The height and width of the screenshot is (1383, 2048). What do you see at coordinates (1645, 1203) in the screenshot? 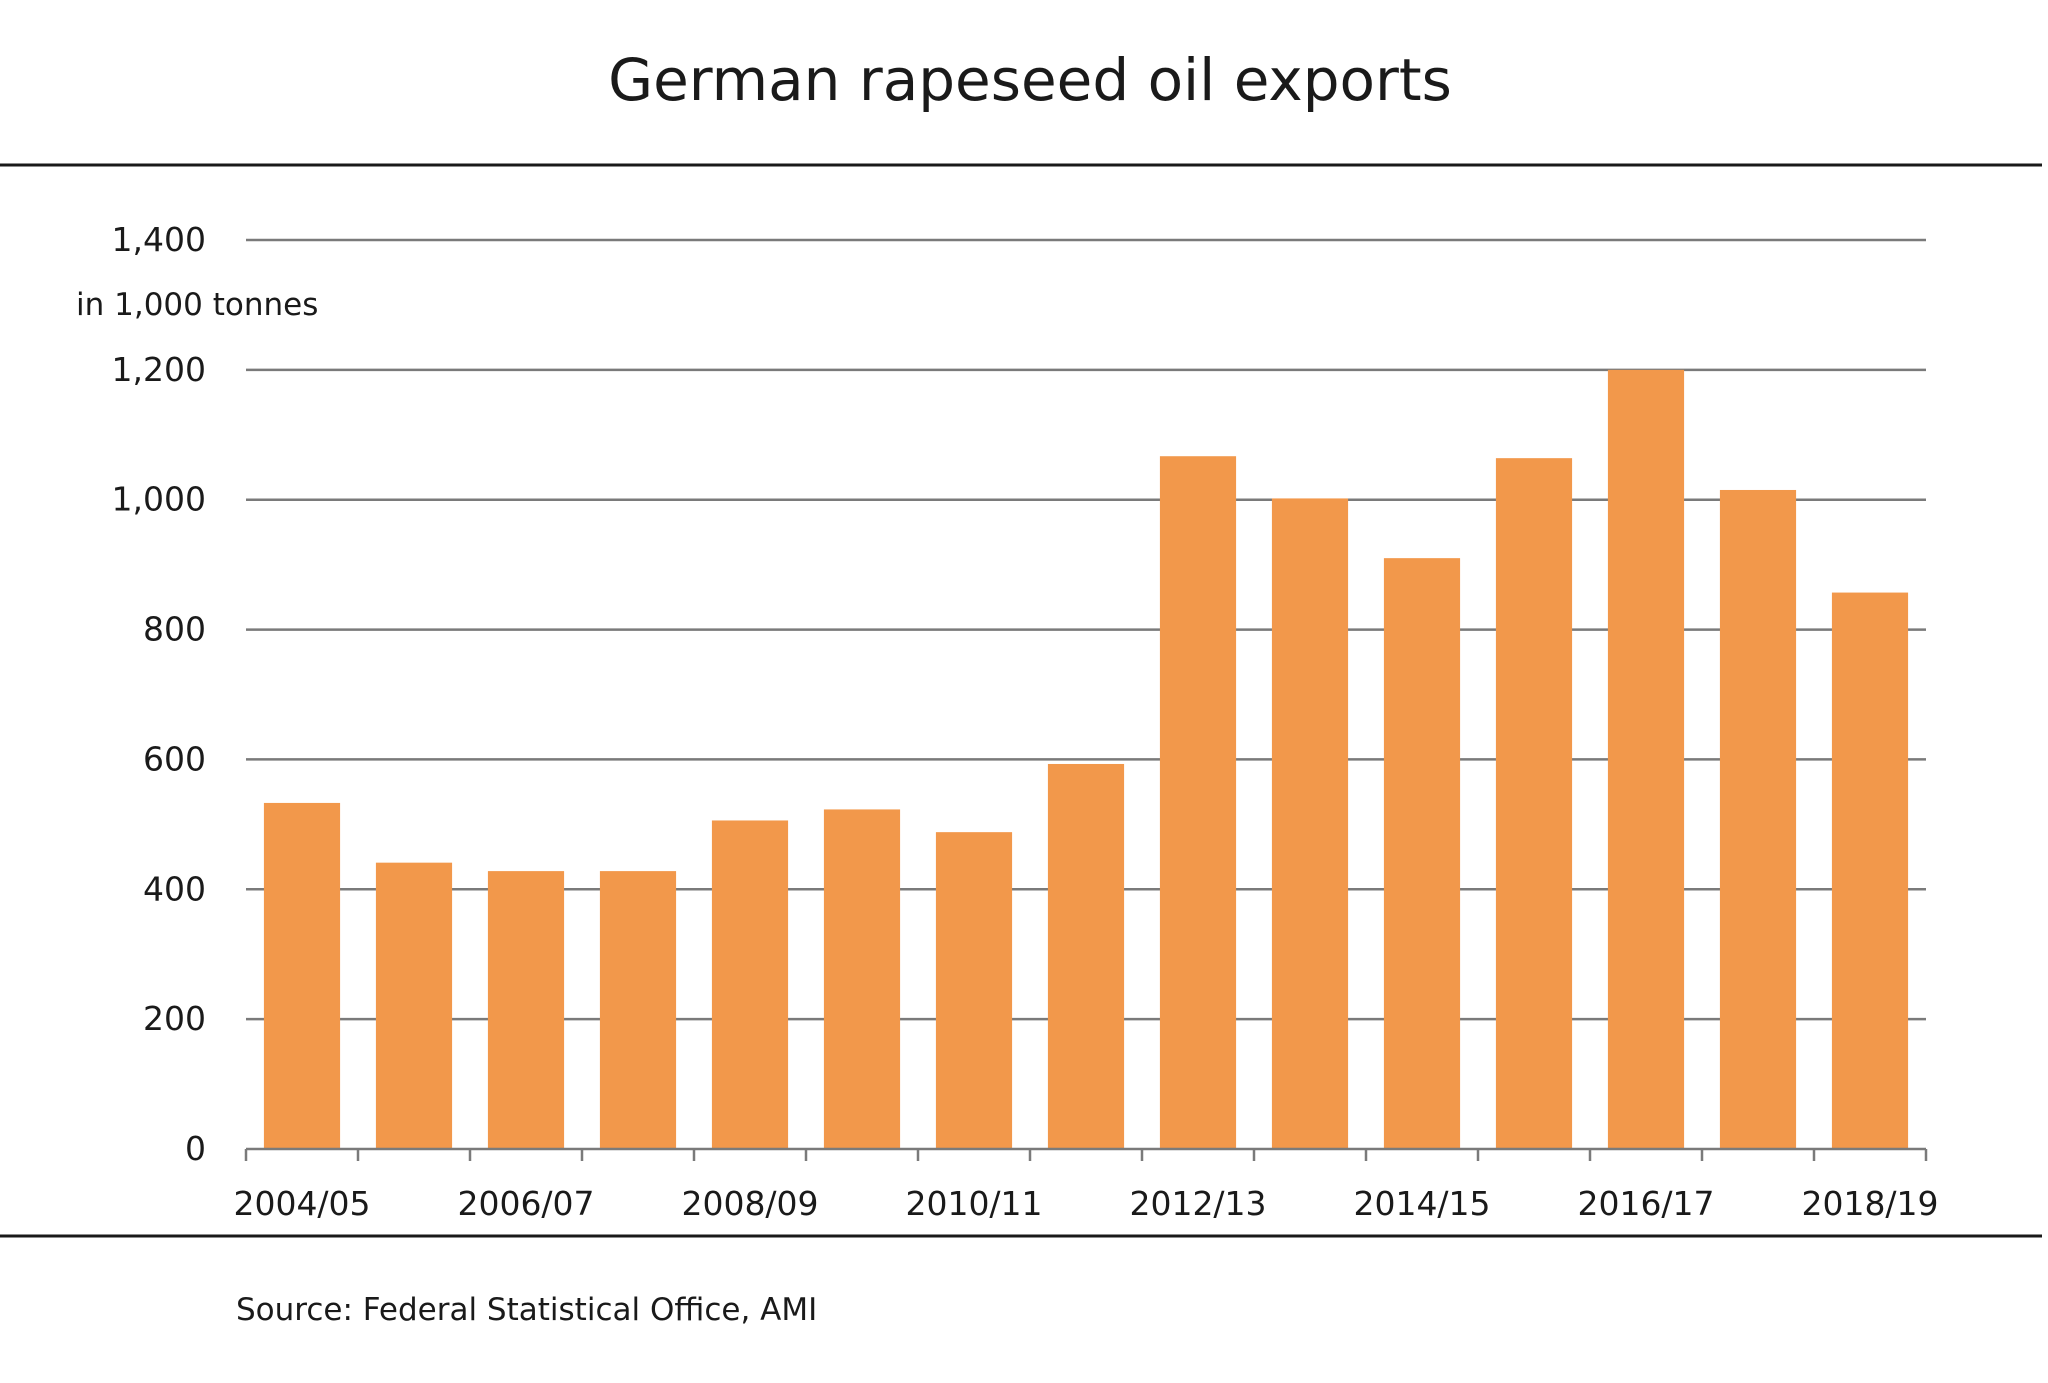
I see `x-tick-label: 2016/17` at bounding box center [1645, 1203].